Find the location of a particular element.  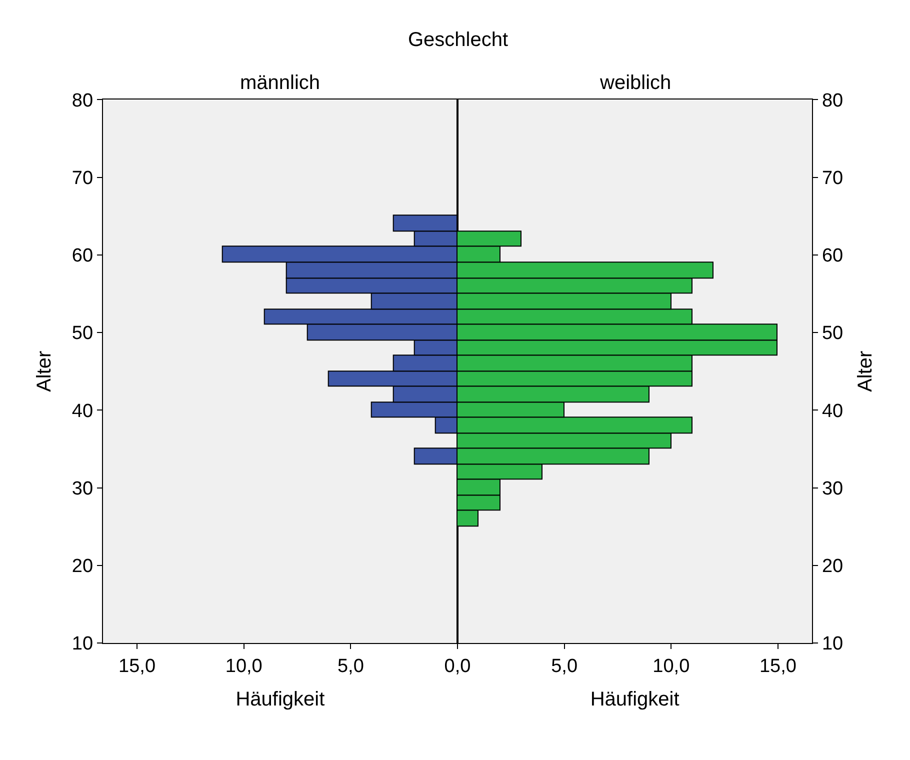

chart-title: weiblich is located at coordinates (635, 83).